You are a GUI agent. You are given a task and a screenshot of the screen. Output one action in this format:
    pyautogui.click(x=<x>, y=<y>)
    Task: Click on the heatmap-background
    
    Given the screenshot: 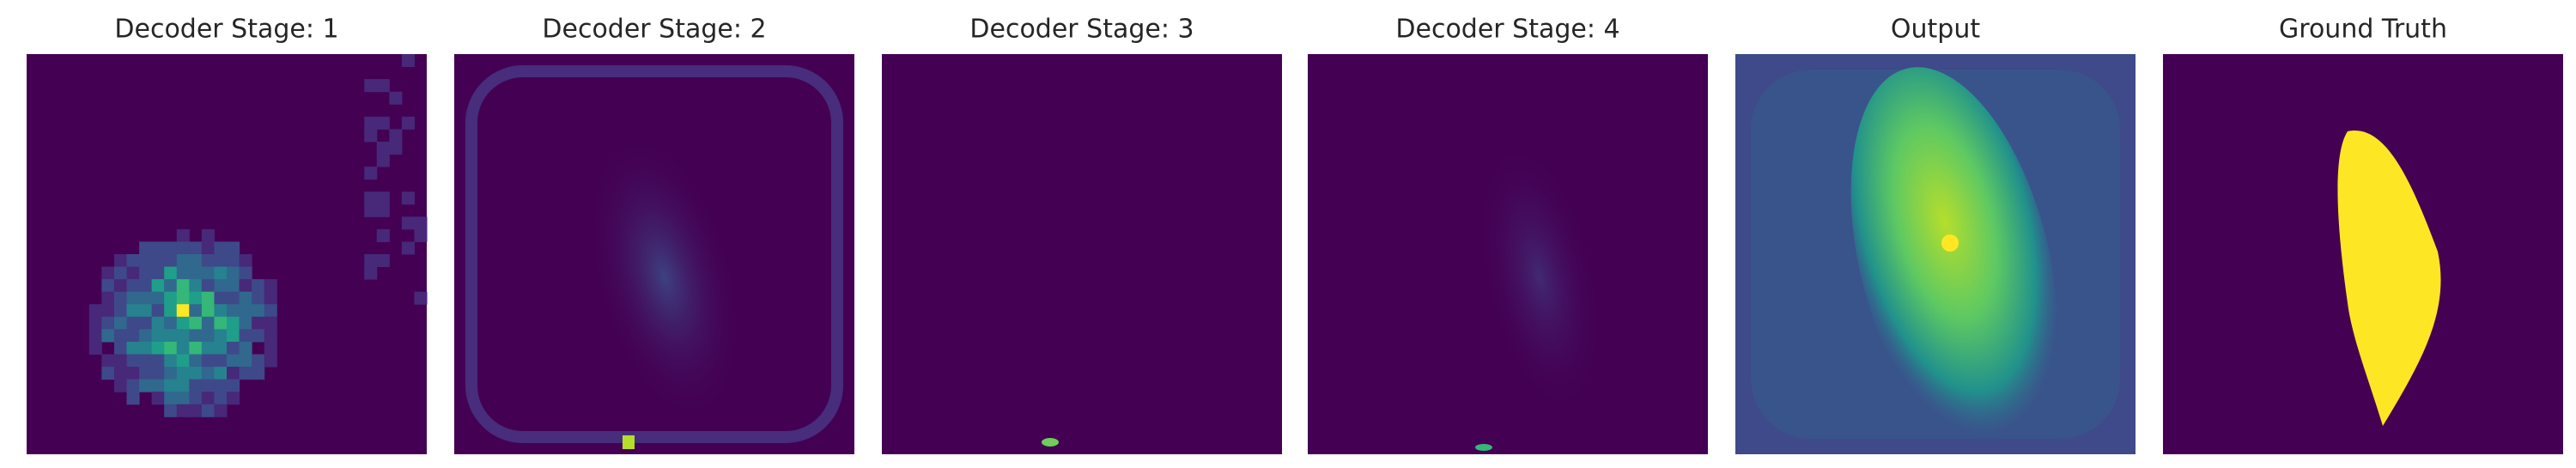 What is the action you would take?
    pyautogui.click(x=1082, y=254)
    